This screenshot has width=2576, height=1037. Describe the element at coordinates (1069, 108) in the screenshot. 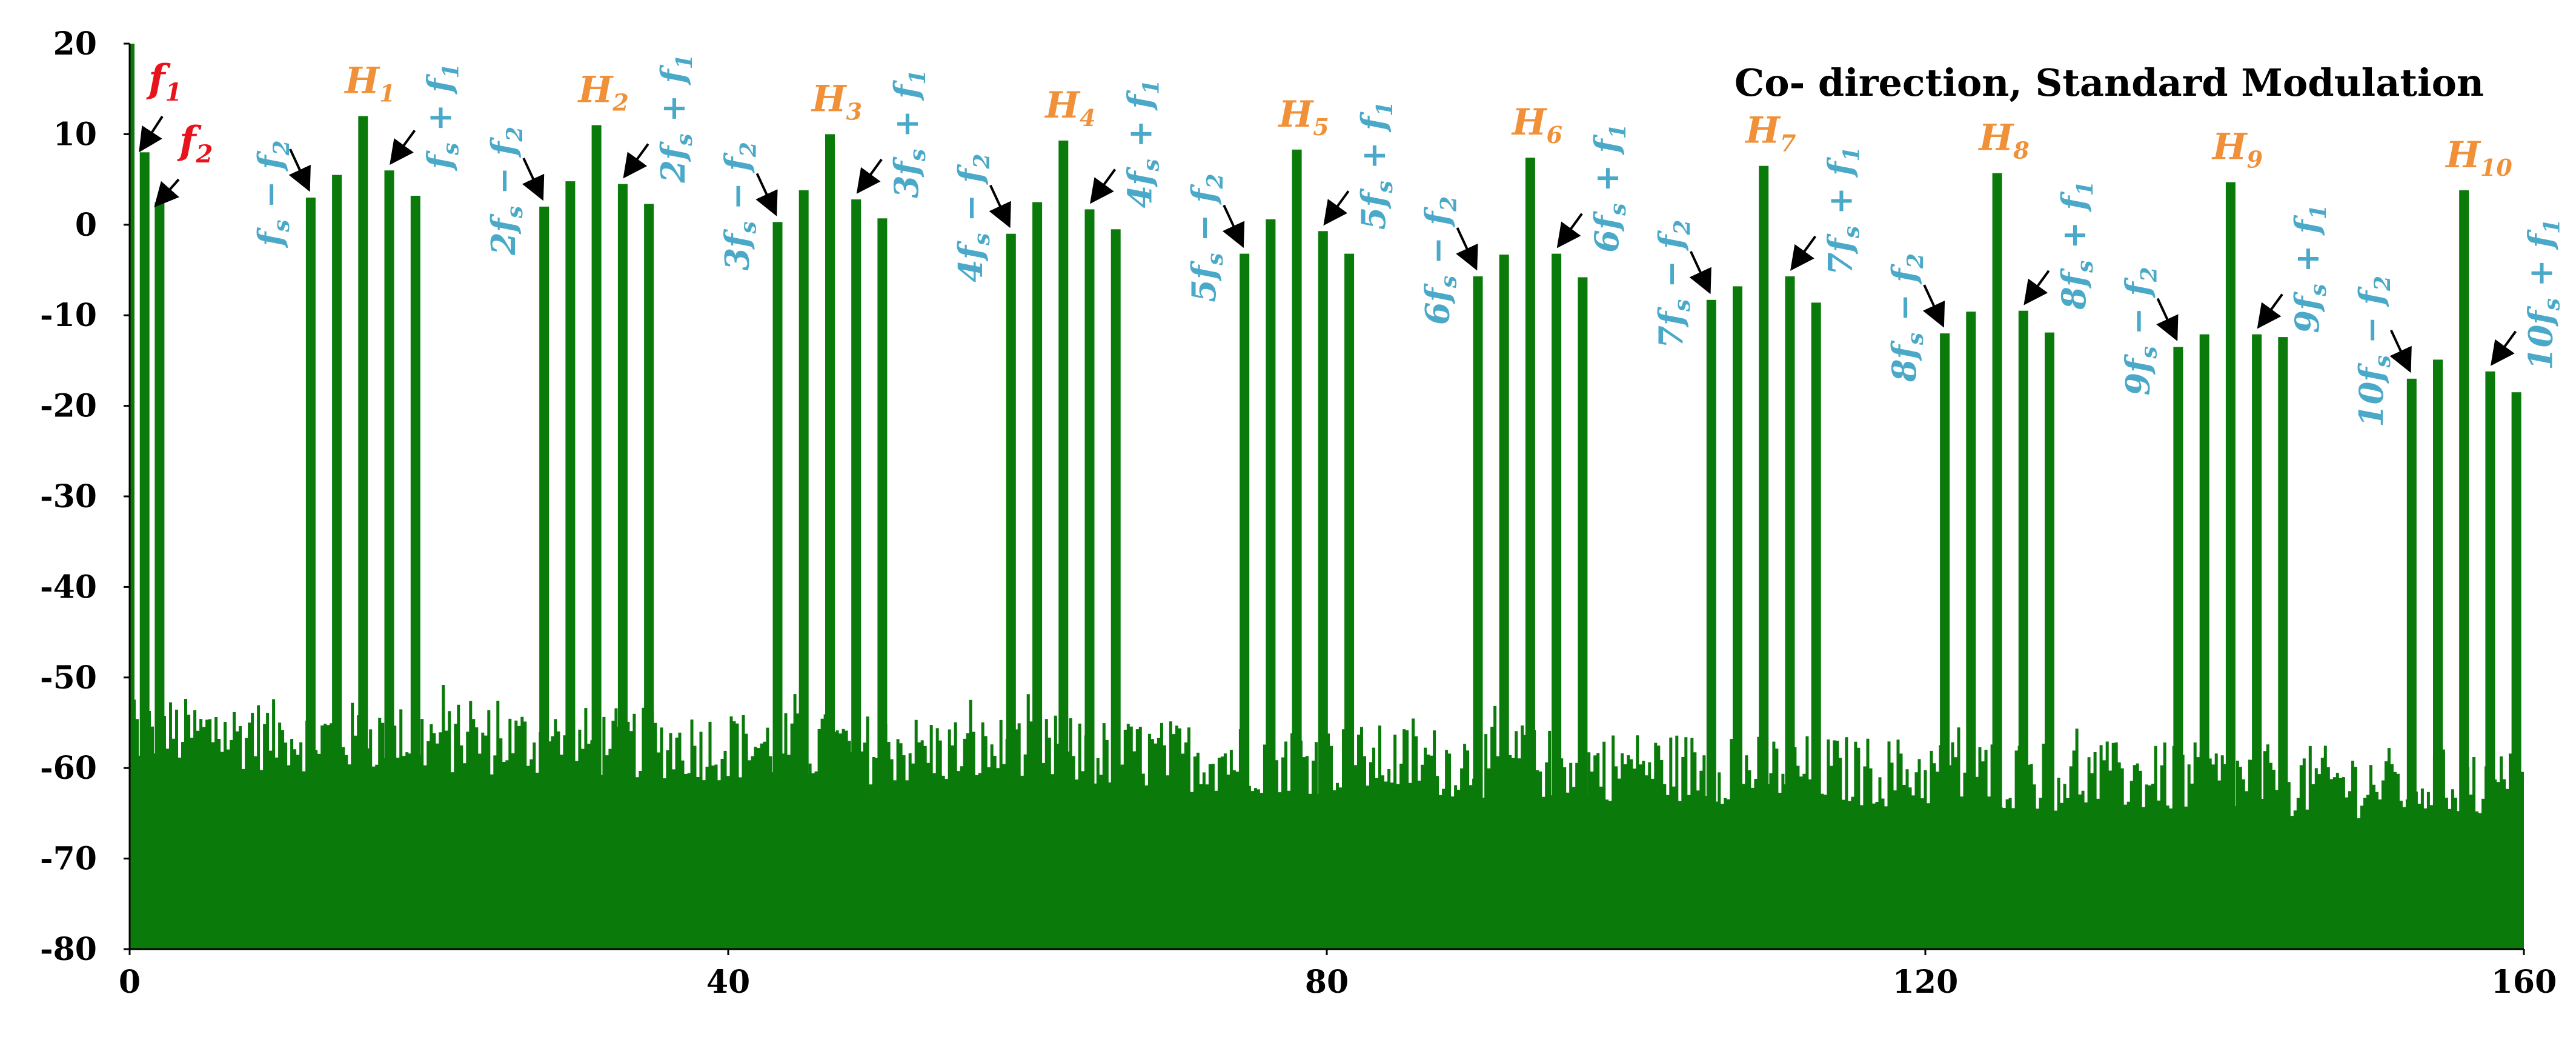

I see `harmonic-label-4: H4` at that location.